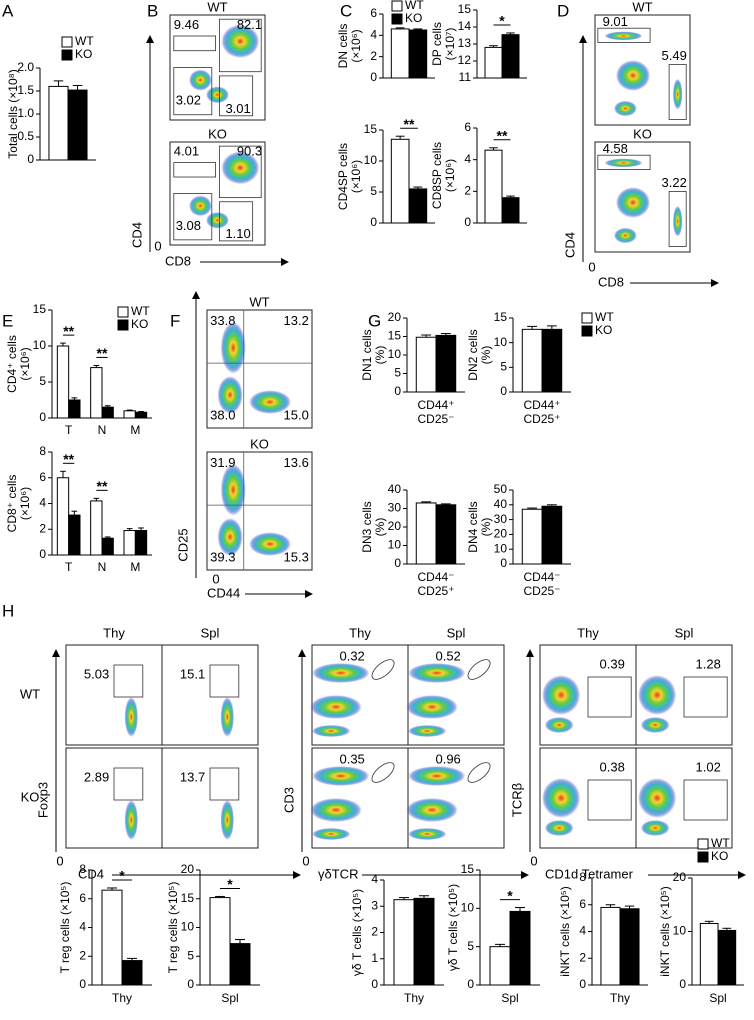  What do you see at coordinates (447, 758) in the screenshot?
I see `gate-label: 0.96` at bounding box center [447, 758].